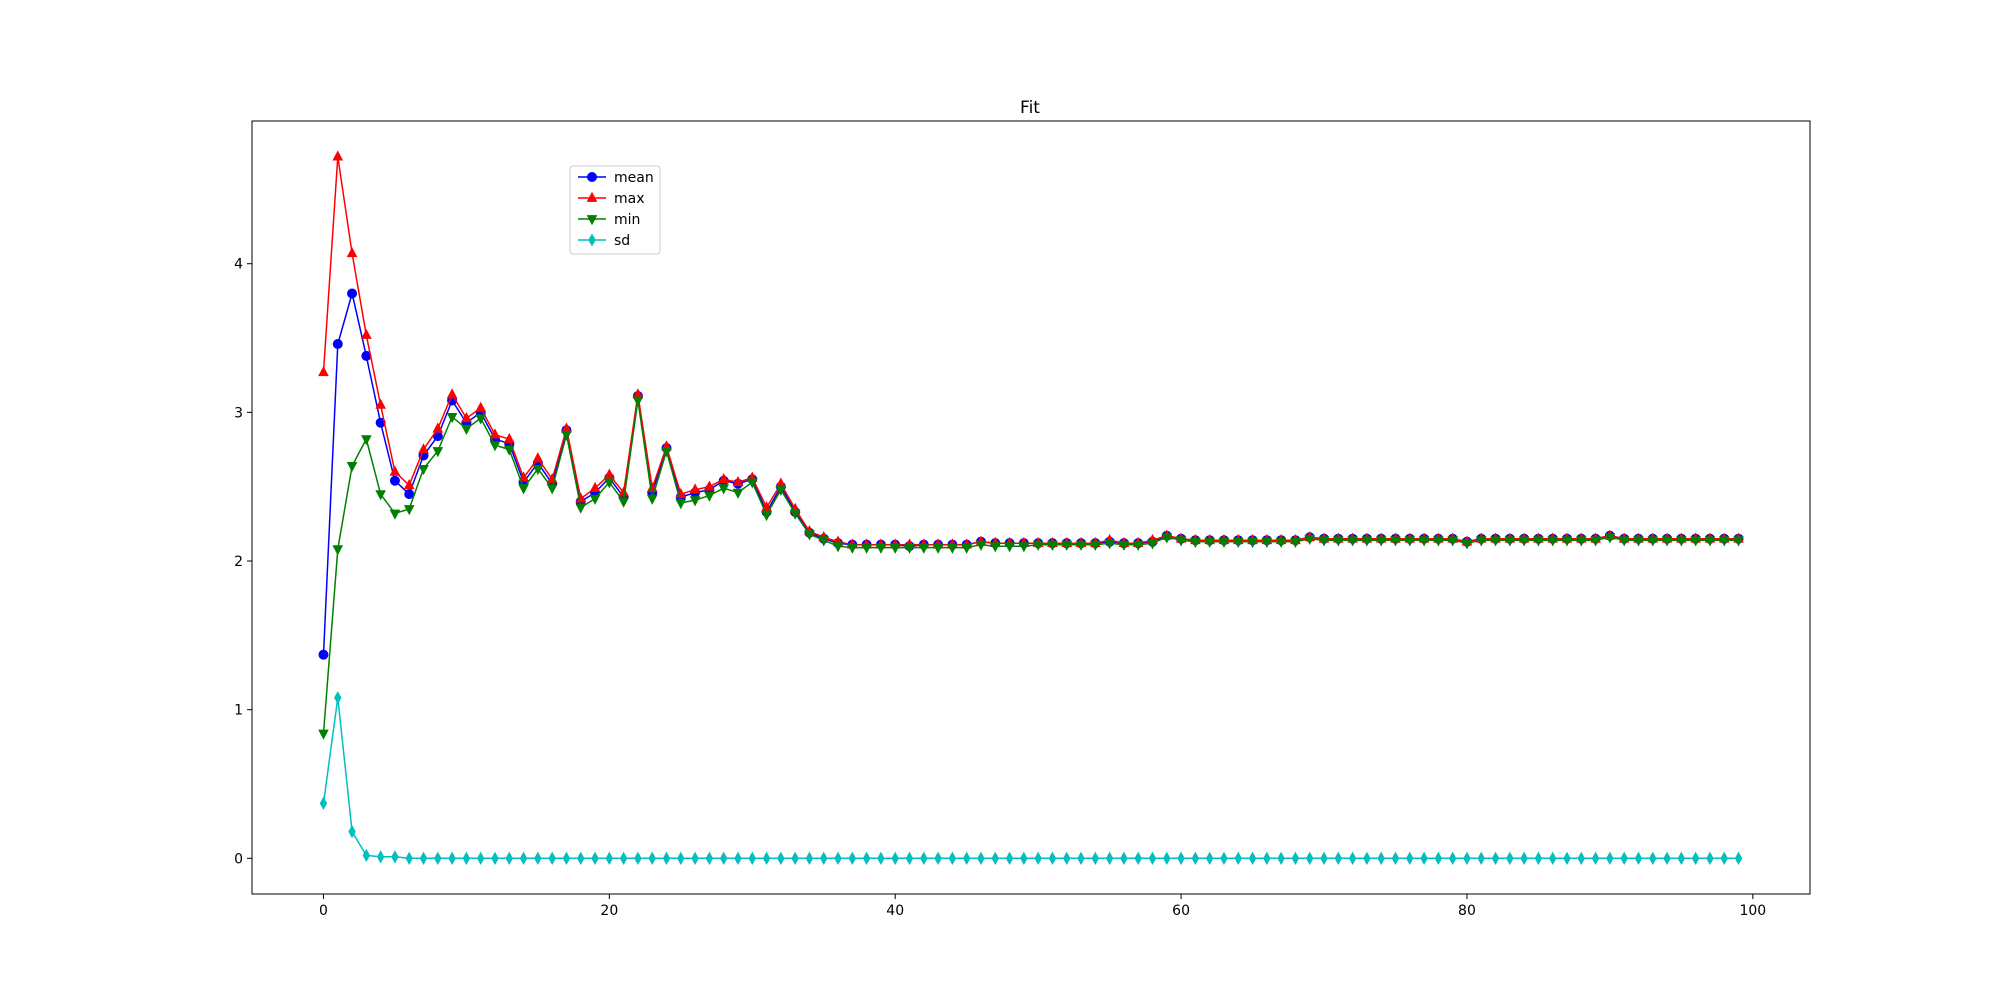 This screenshot has height=1000, width=2000. What do you see at coordinates (895, 911) in the screenshot?
I see `x-tick-label: 40` at bounding box center [895, 911].